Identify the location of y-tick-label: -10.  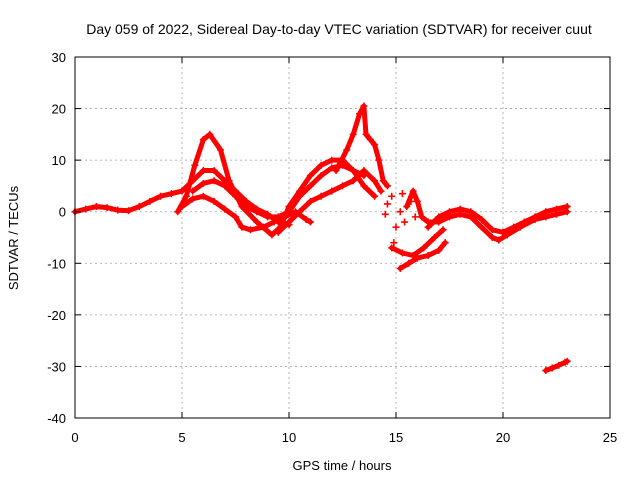
(56, 263).